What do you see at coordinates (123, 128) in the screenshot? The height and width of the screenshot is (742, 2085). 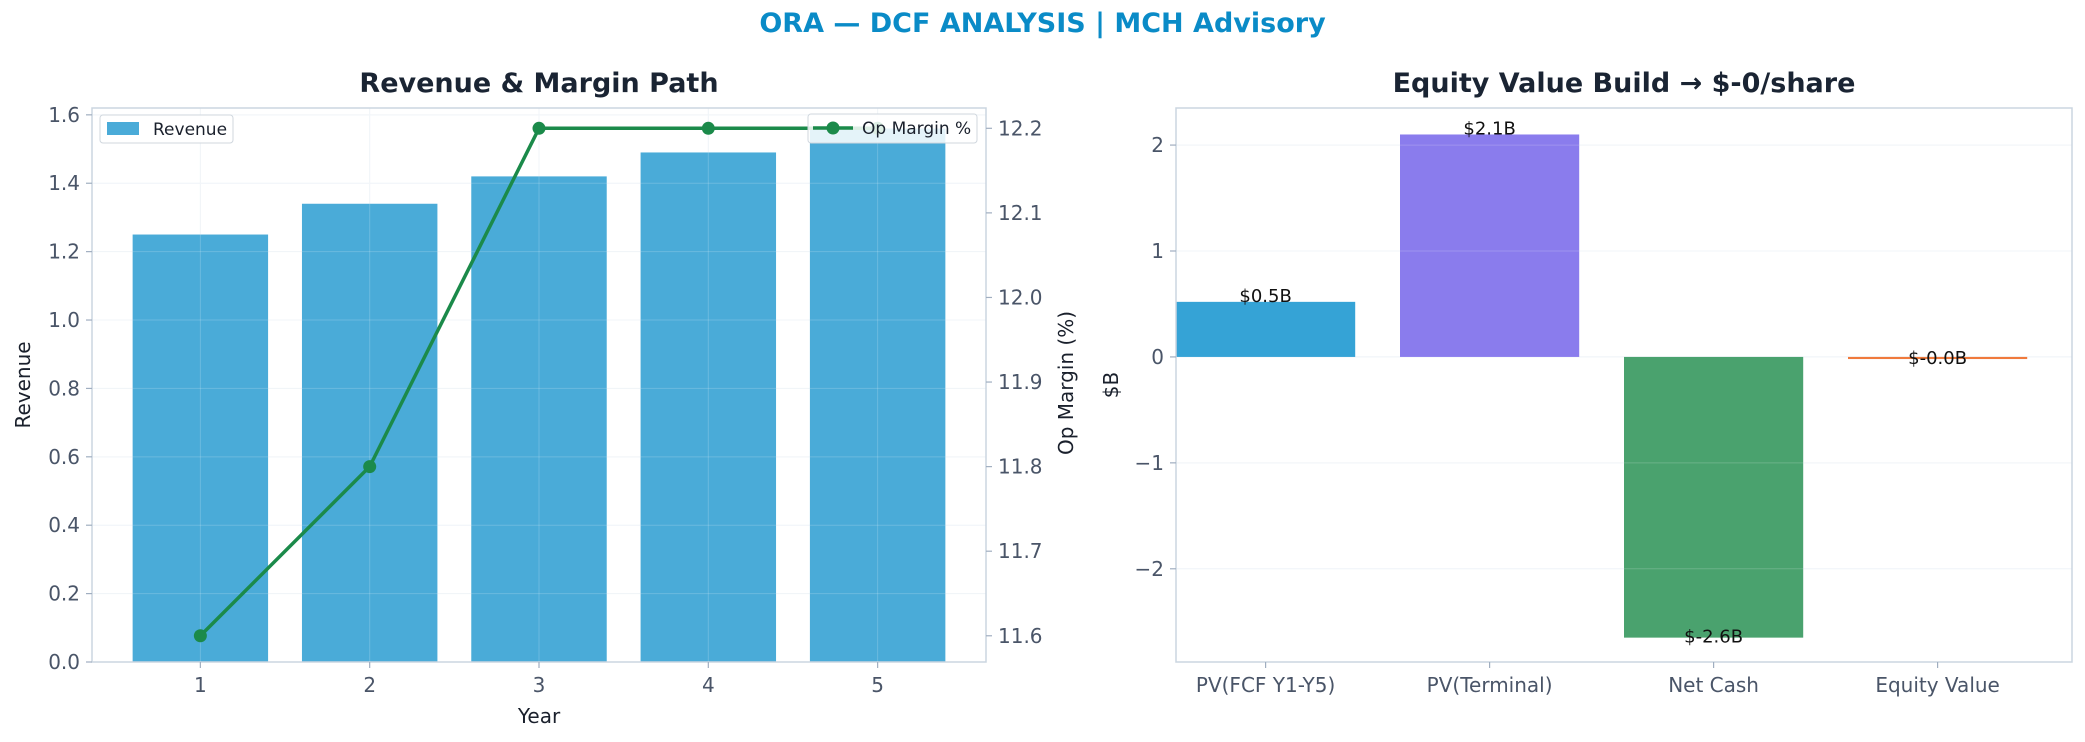 I see `legend-swatch-revenue` at bounding box center [123, 128].